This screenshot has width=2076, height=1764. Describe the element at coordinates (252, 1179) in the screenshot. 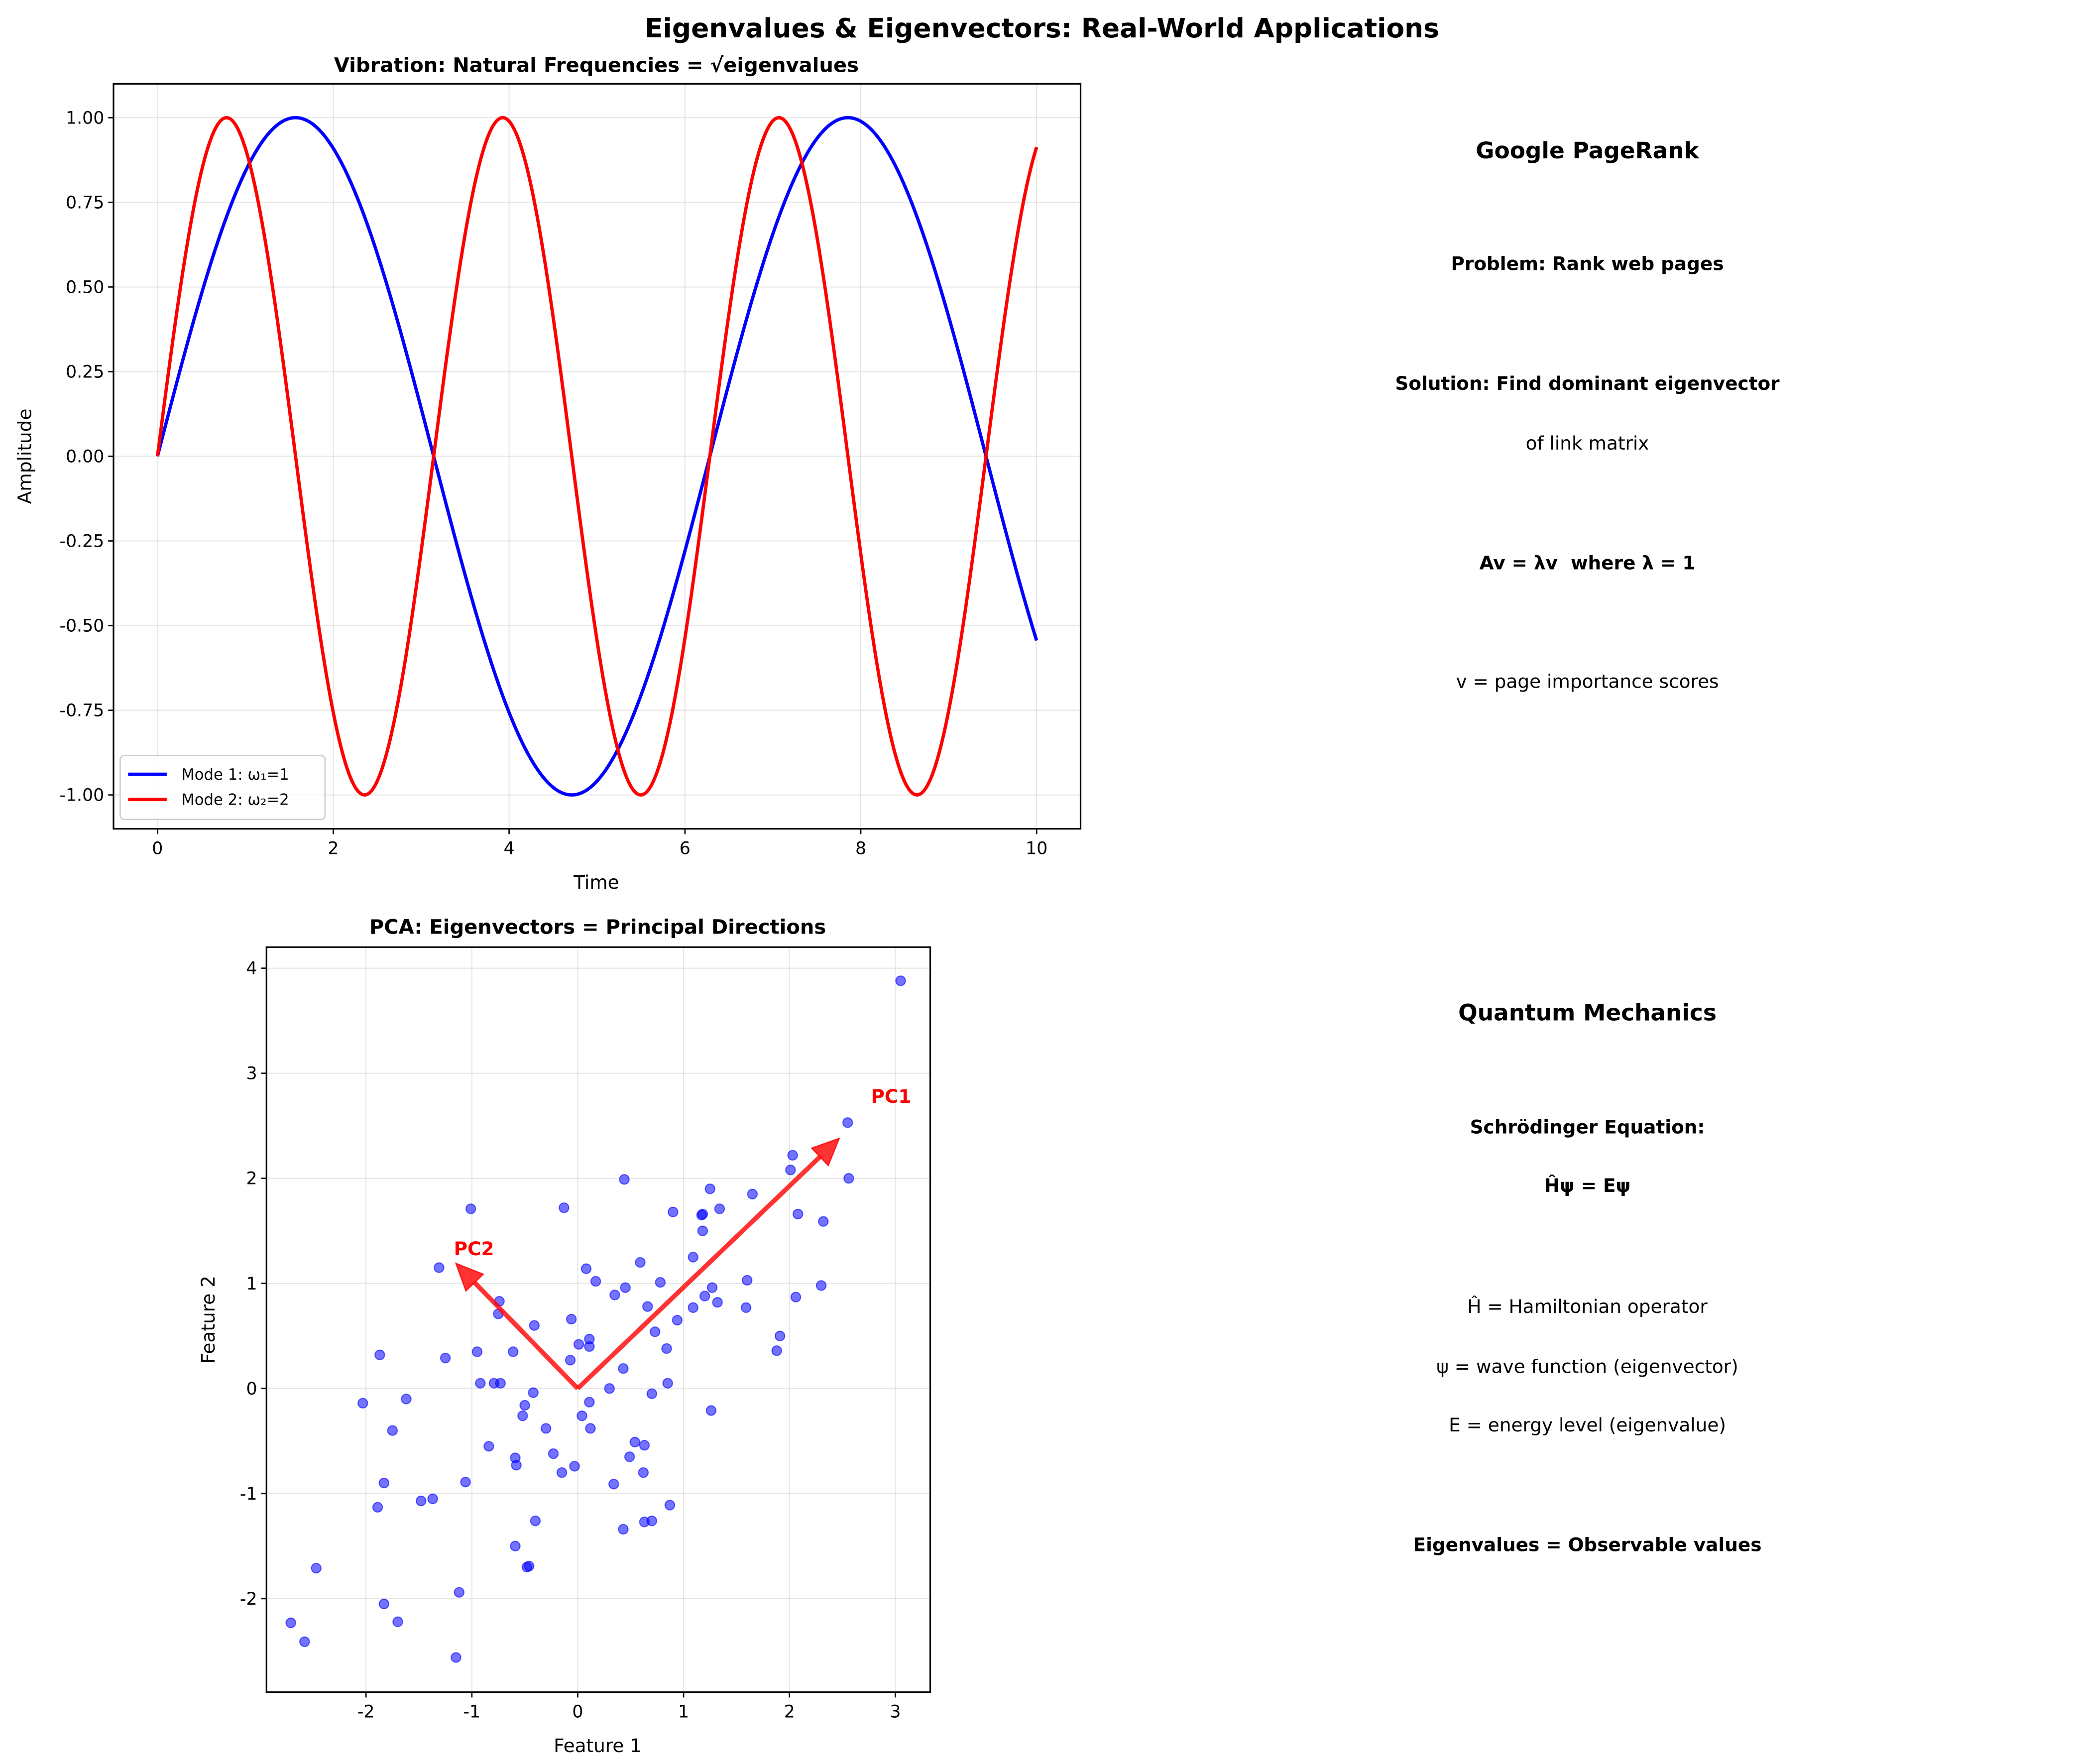

I see `y-tick-label: 2` at that location.